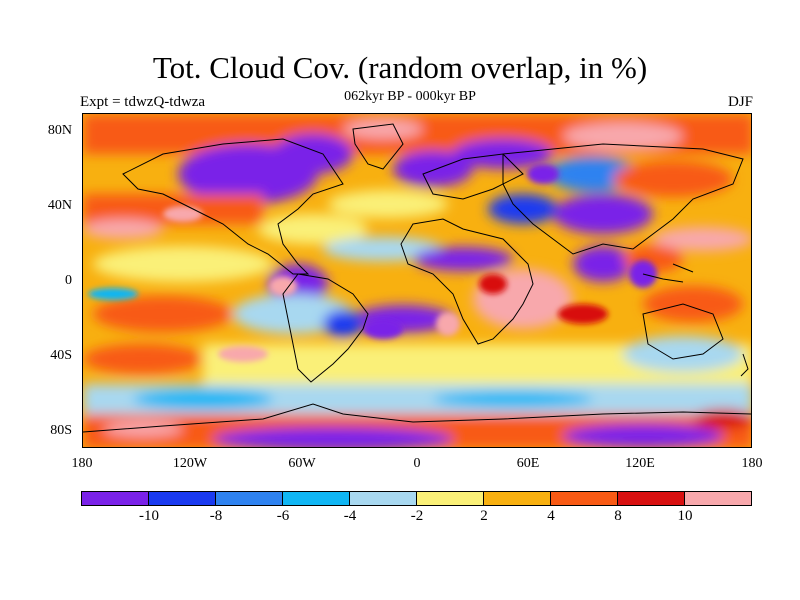  What do you see at coordinates (61, 355) in the screenshot?
I see `lat-label-40s: 40S` at bounding box center [61, 355].